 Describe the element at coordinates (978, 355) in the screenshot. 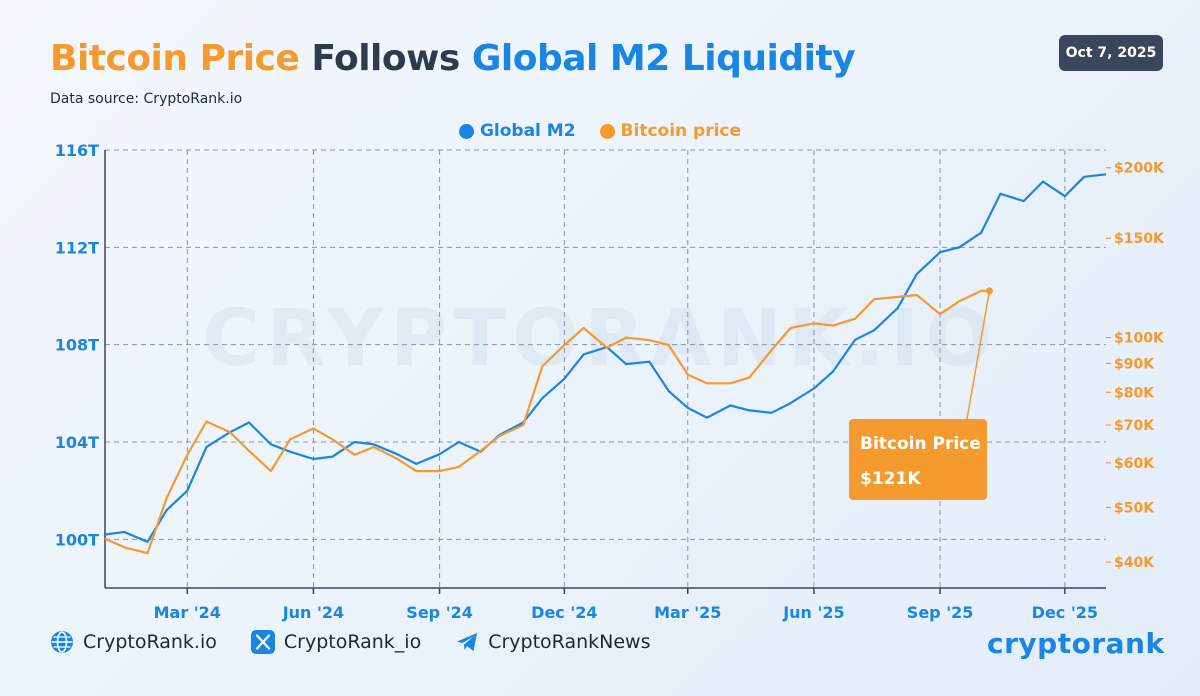

I see `callout-connector` at that location.